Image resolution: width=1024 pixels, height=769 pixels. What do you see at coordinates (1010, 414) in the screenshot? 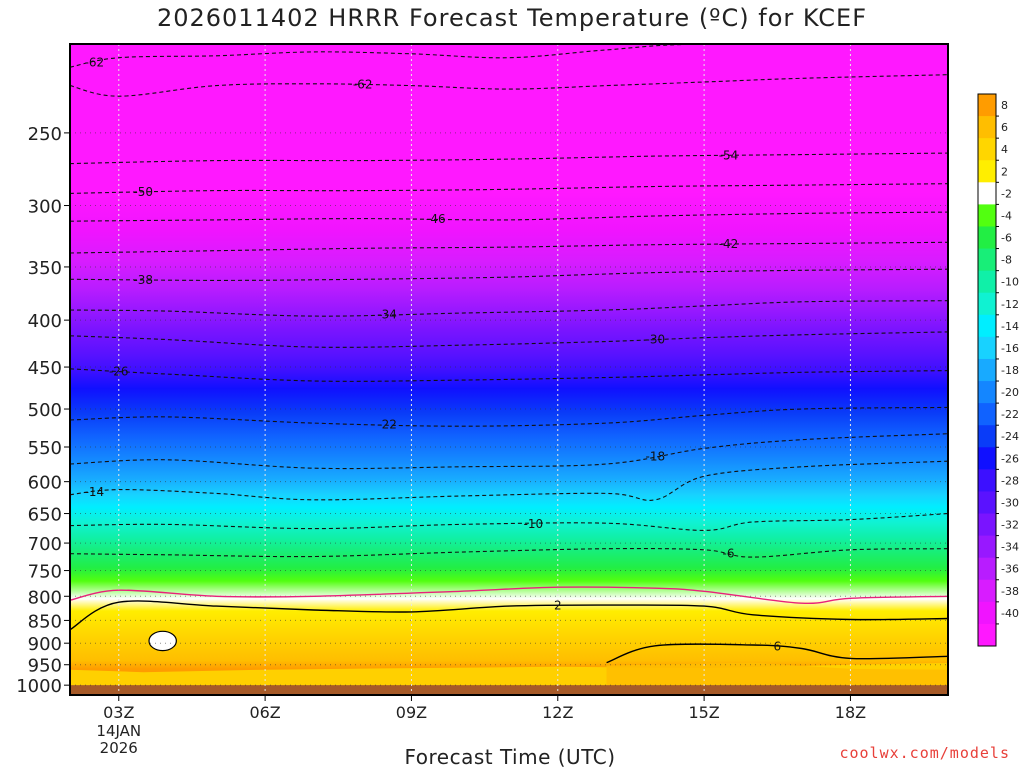
I see `colorbar-label: -22` at bounding box center [1010, 414].